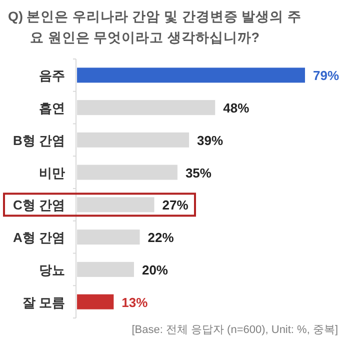  What do you see at coordinates (39, 238) in the screenshot?
I see `y-tick-label: A형 간염` at bounding box center [39, 238].